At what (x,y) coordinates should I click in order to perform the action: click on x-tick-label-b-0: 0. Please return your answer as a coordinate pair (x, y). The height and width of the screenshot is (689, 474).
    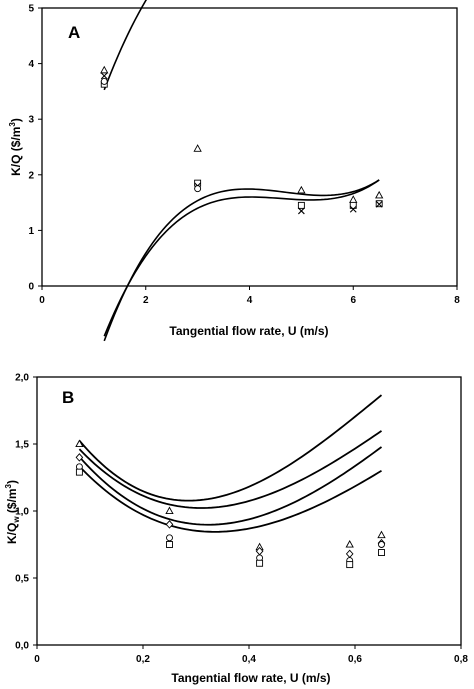
    Looking at the image, I should click on (37, 659).